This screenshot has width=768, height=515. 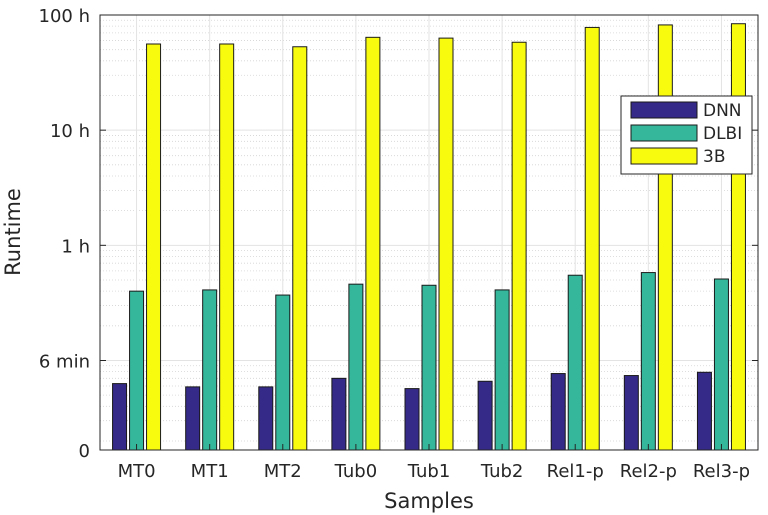 I want to click on bar-3b-tub1, so click(x=446, y=244).